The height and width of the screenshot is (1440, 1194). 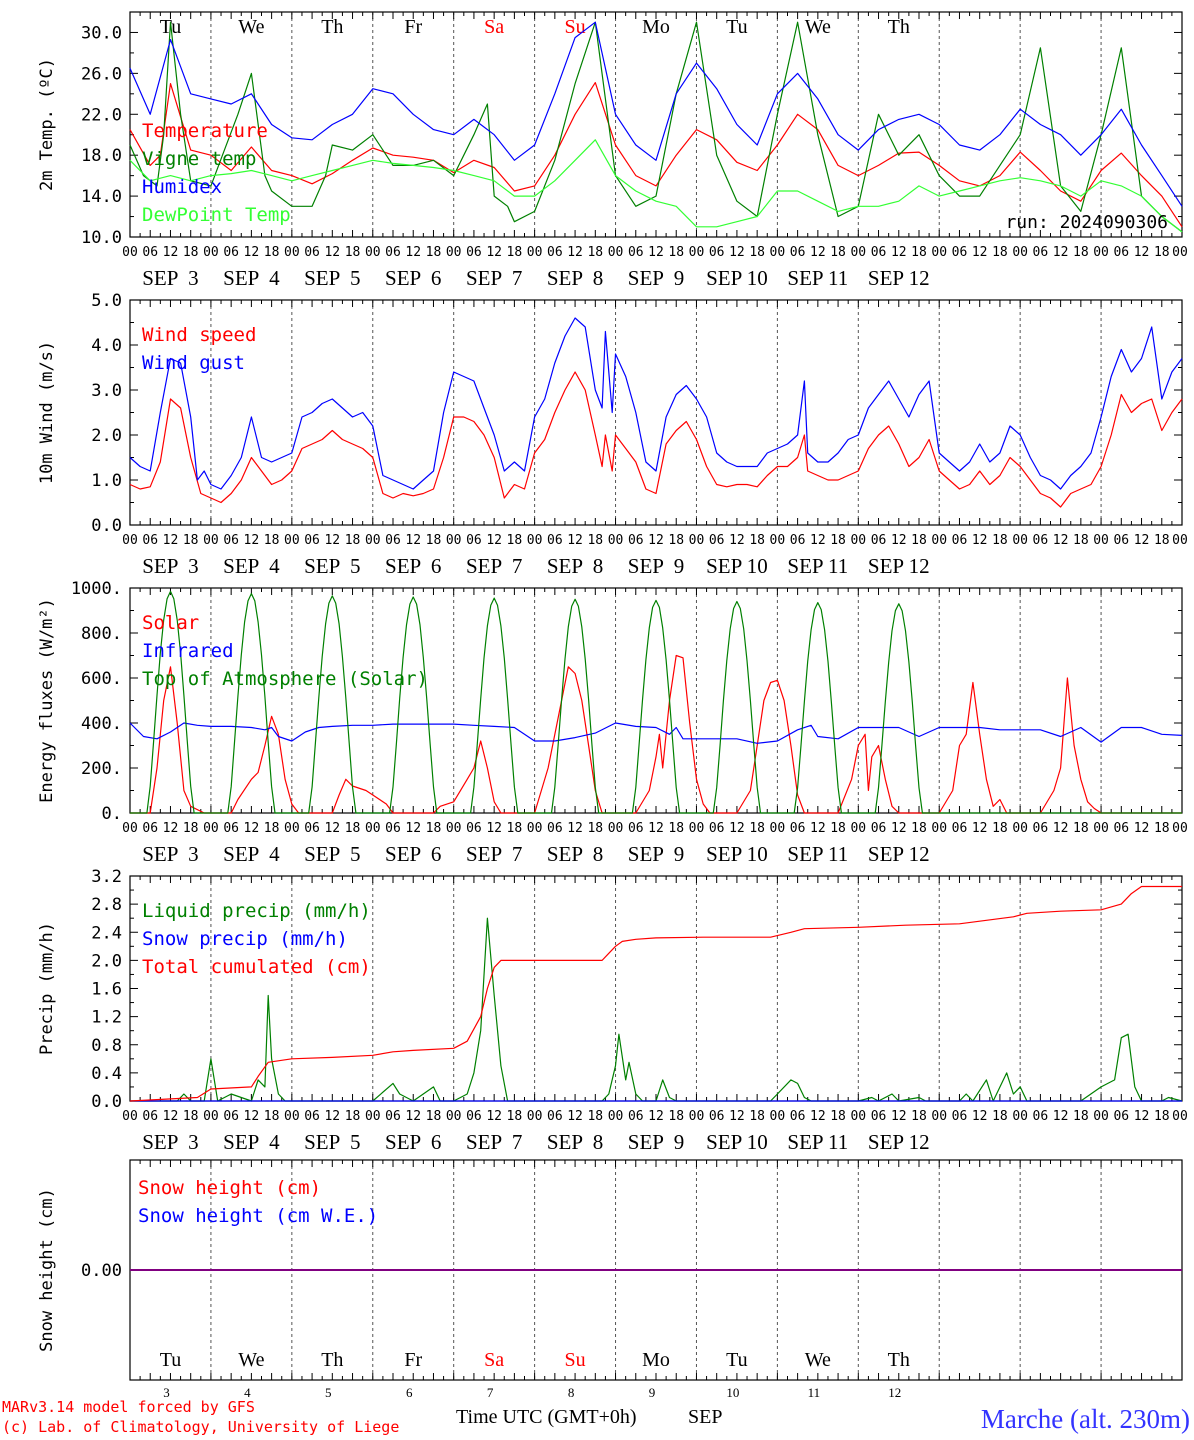 What do you see at coordinates (216, 215) in the screenshot?
I see `legend-entry: DewPoint Temp` at bounding box center [216, 215].